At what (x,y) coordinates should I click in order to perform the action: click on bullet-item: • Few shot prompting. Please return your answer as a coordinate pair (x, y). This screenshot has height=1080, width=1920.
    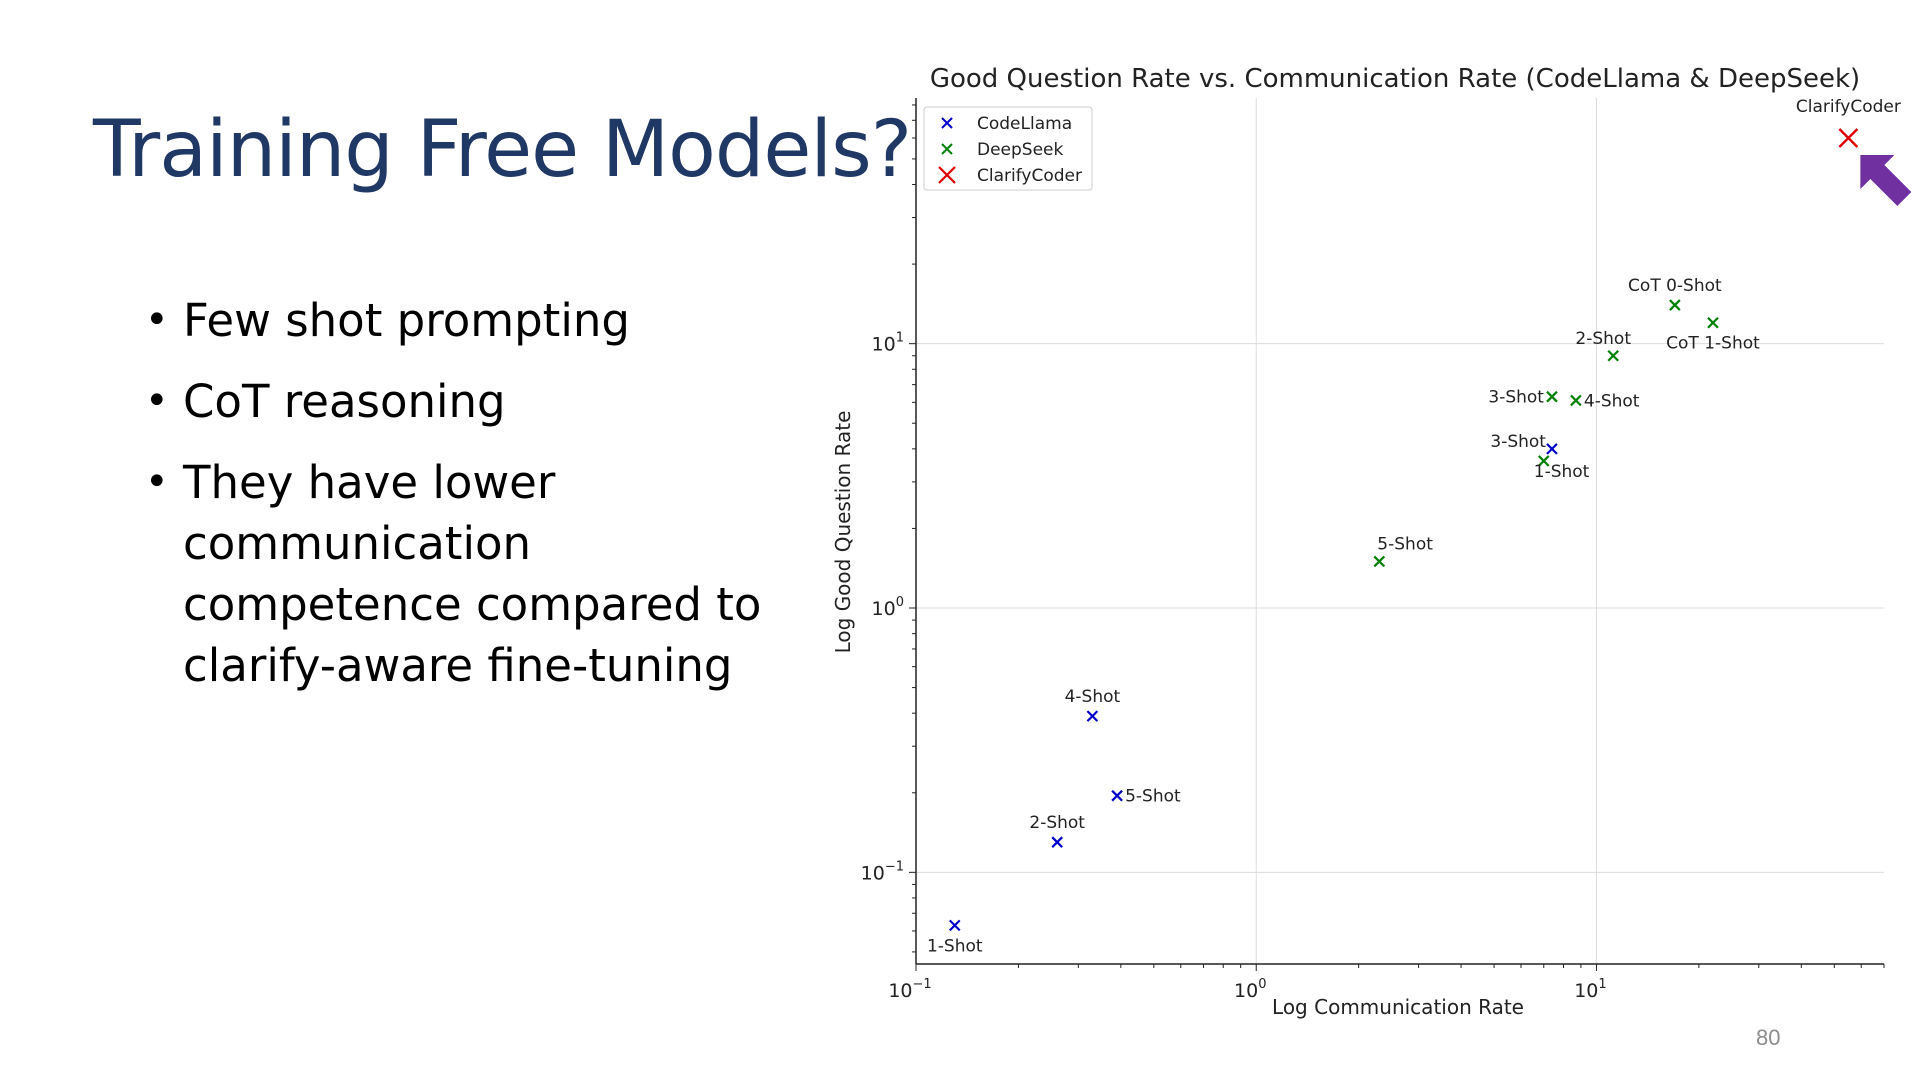
    Looking at the image, I should click on (475, 320).